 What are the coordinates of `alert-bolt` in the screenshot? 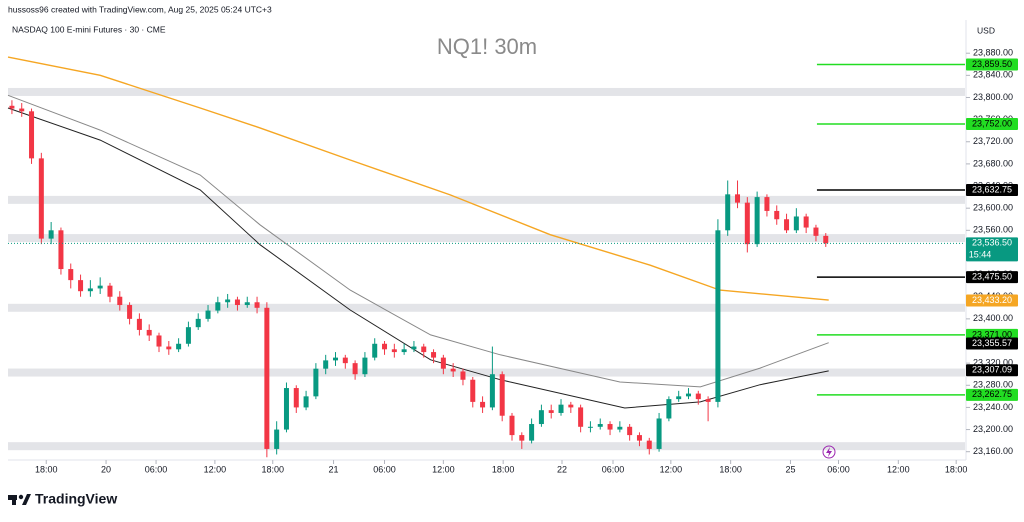 It's located at (829, 452).